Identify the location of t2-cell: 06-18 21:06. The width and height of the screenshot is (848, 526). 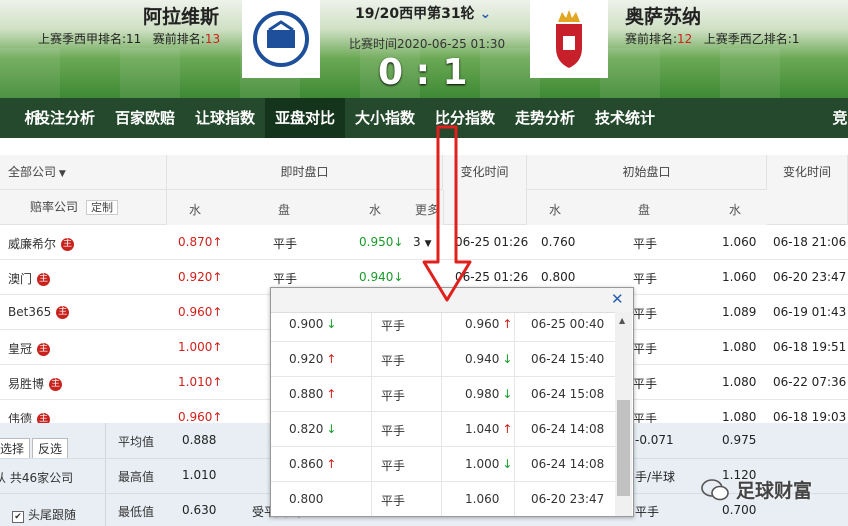
(809, 242).